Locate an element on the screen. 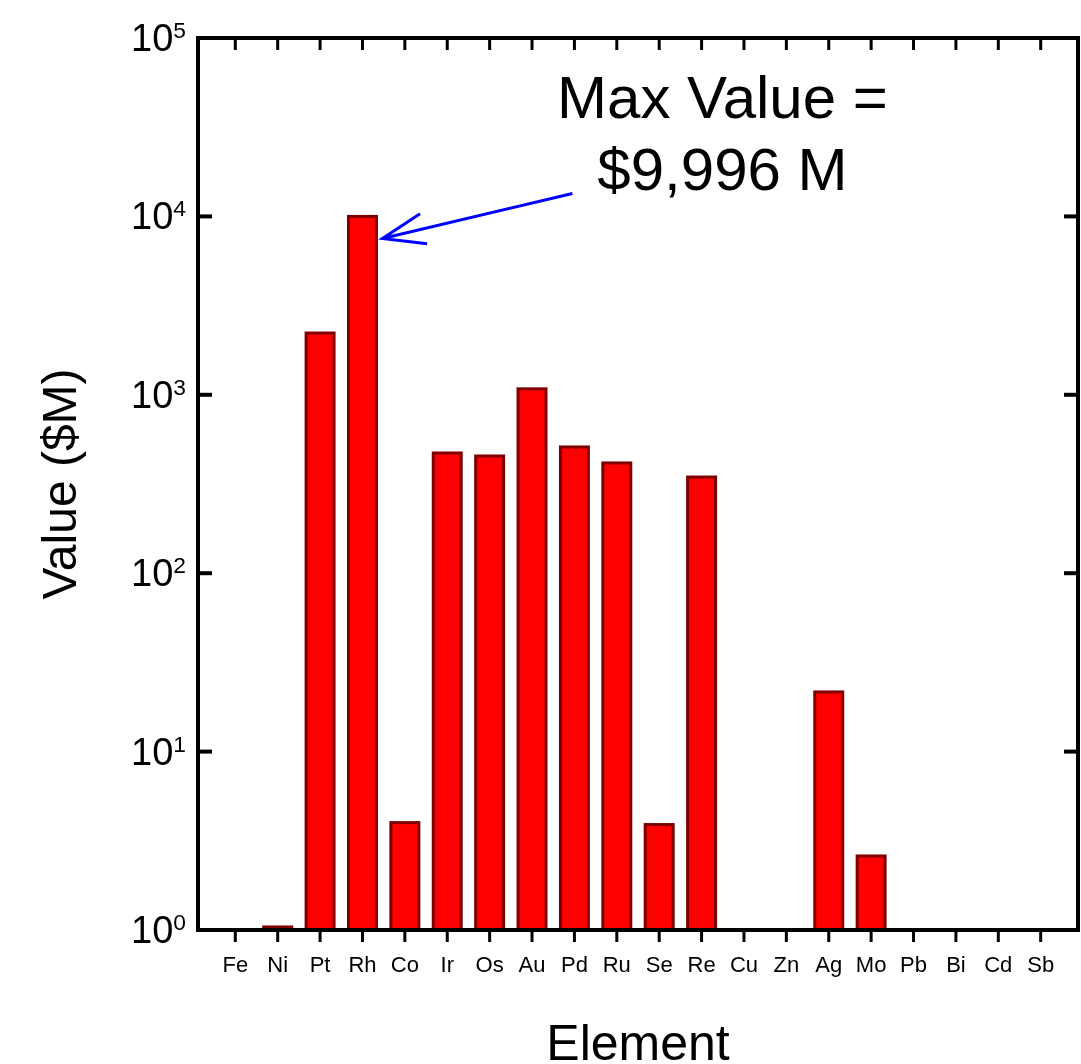 Image resolution: width=1081 pixels, height=1064 pixels. x-tick-label: Ag is located at coordinates (829, 964).